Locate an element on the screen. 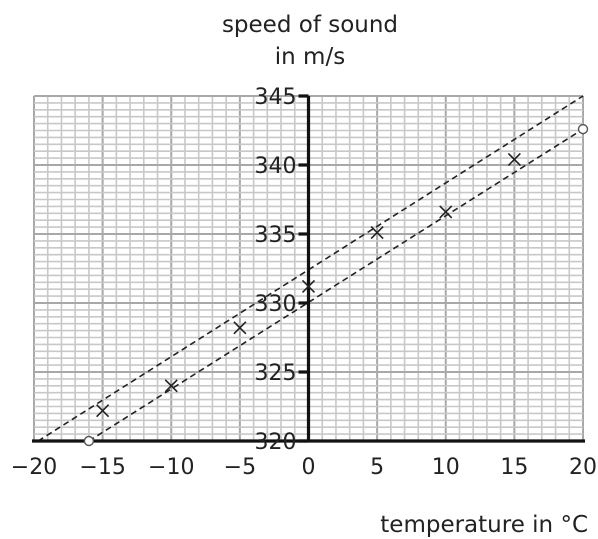 The height and width of the screenshot is (539, 598). y-axis-title-line-1: speed of sound is located at coordinates (310, 25).